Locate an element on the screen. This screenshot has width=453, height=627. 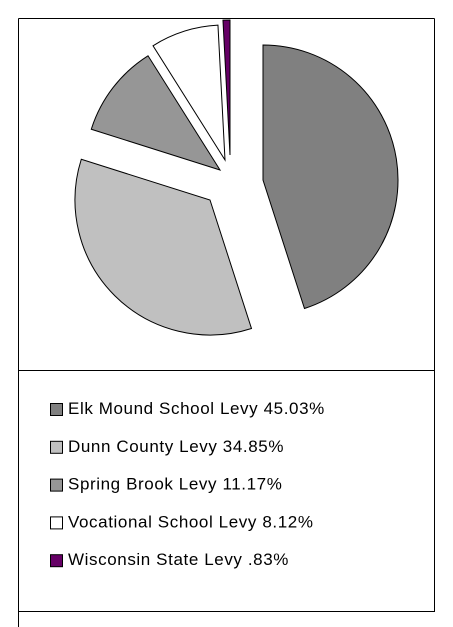
legend-value: 11.17% is located at coordinates (252, 484).